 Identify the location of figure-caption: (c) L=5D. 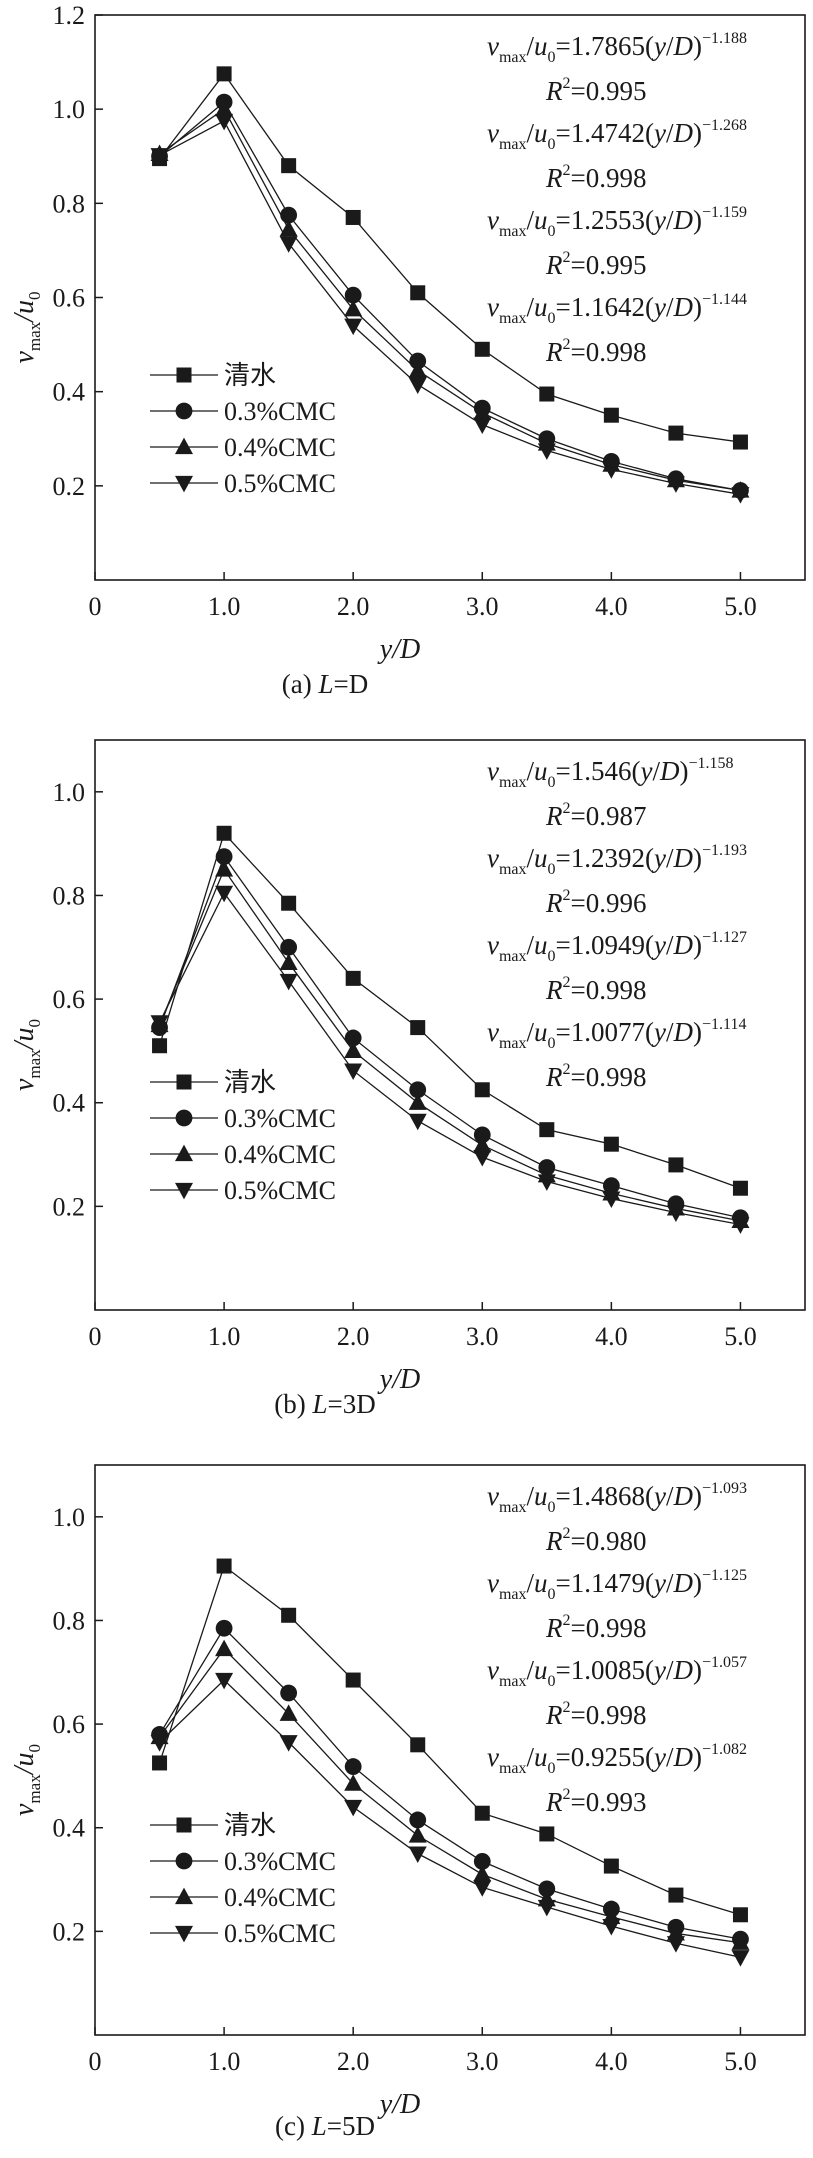
(325, 2126).